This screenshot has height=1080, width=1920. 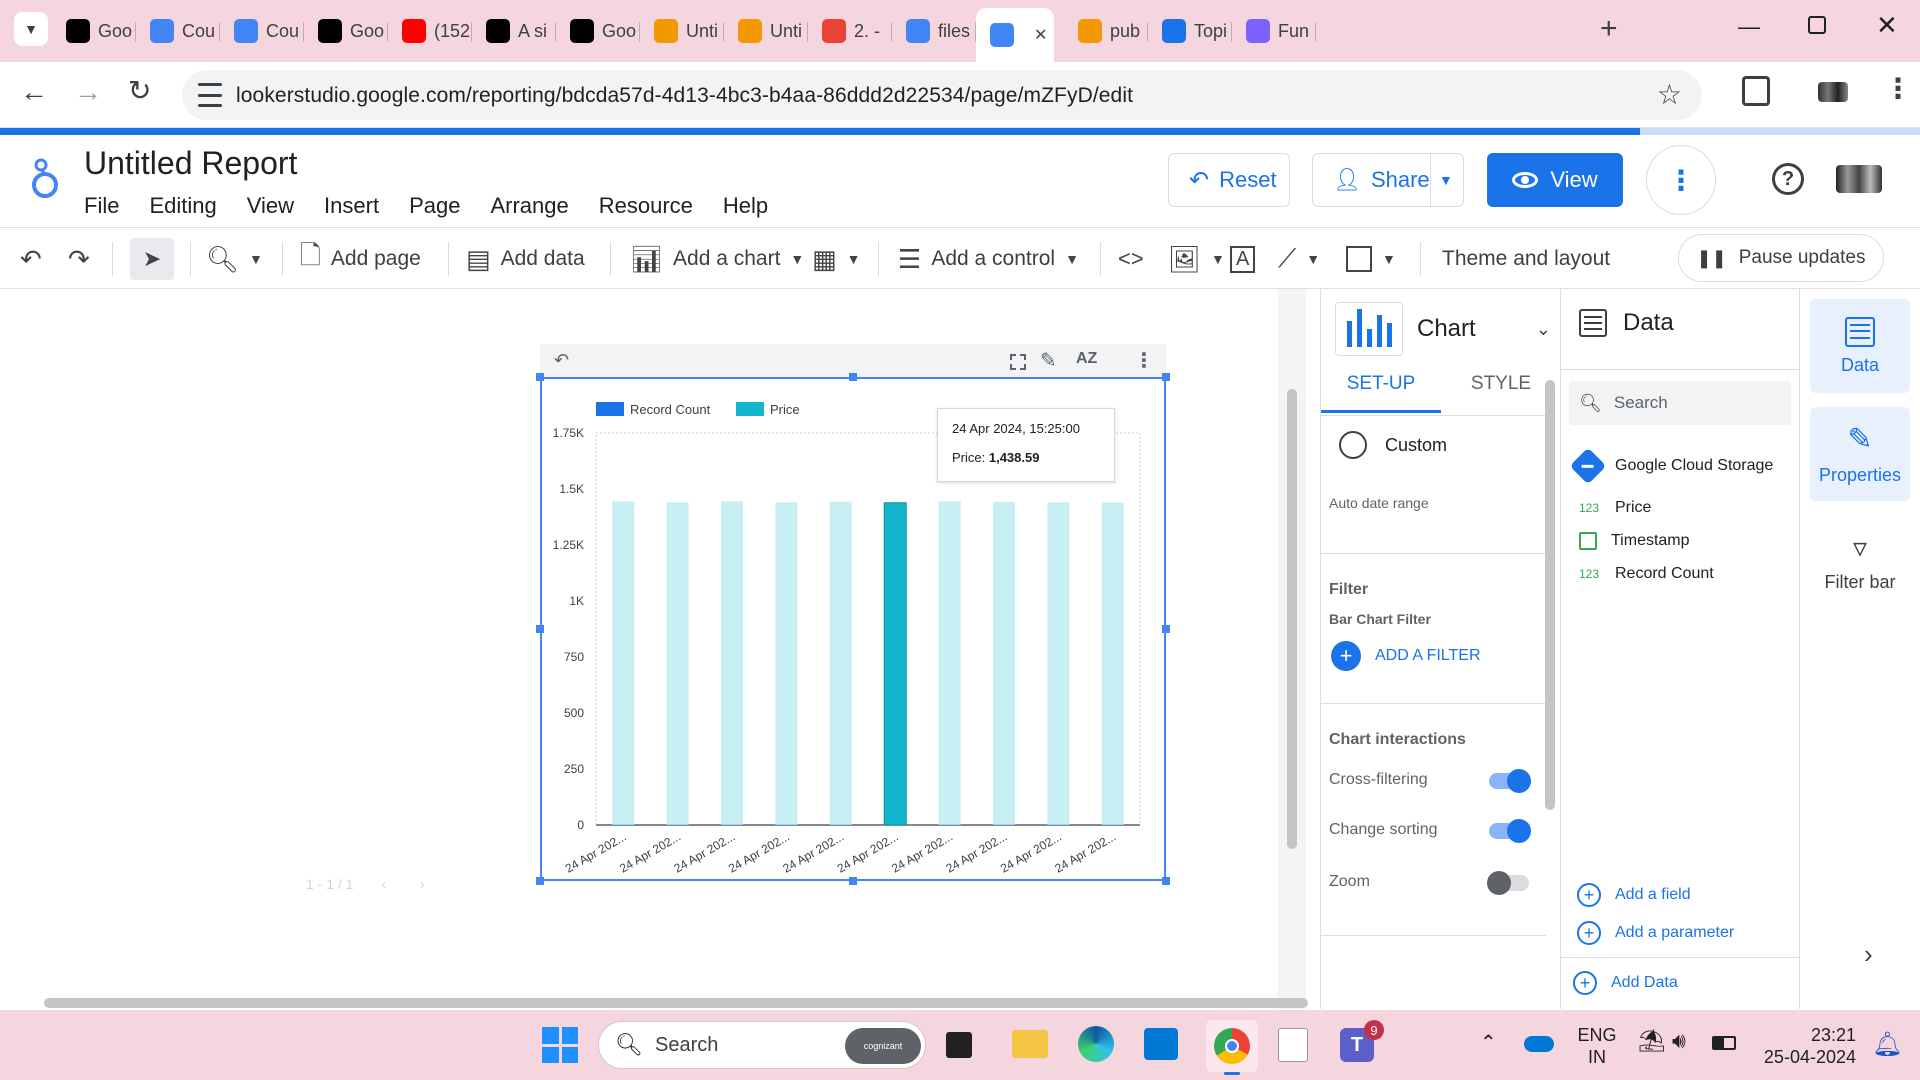 I want to click on bookmark-star-icon: ☆, so click(x=1669, y=94).